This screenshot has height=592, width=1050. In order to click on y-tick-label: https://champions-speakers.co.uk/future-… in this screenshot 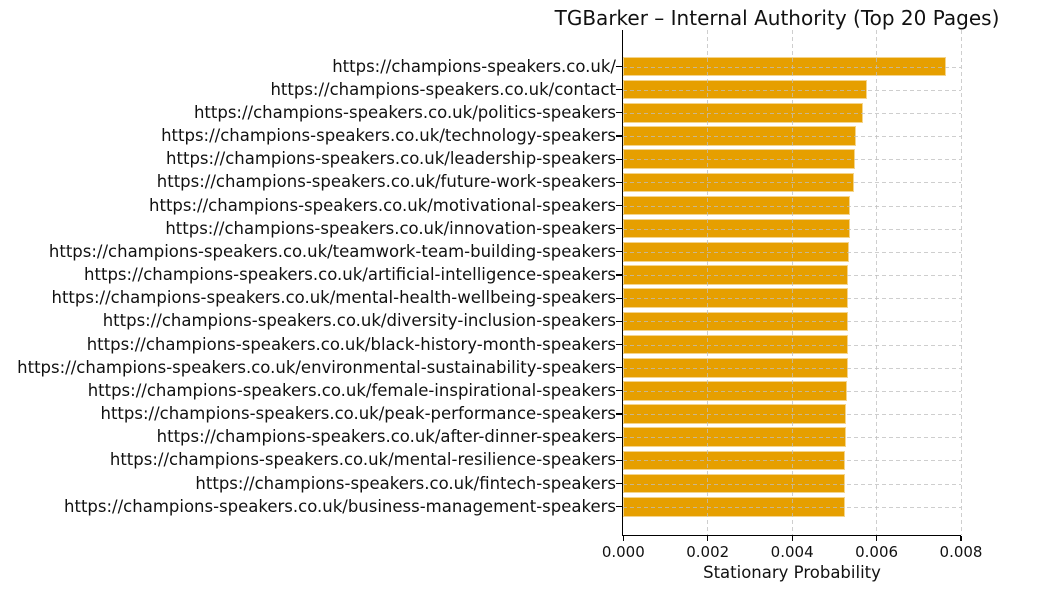, I will do `click(386, 182)`.